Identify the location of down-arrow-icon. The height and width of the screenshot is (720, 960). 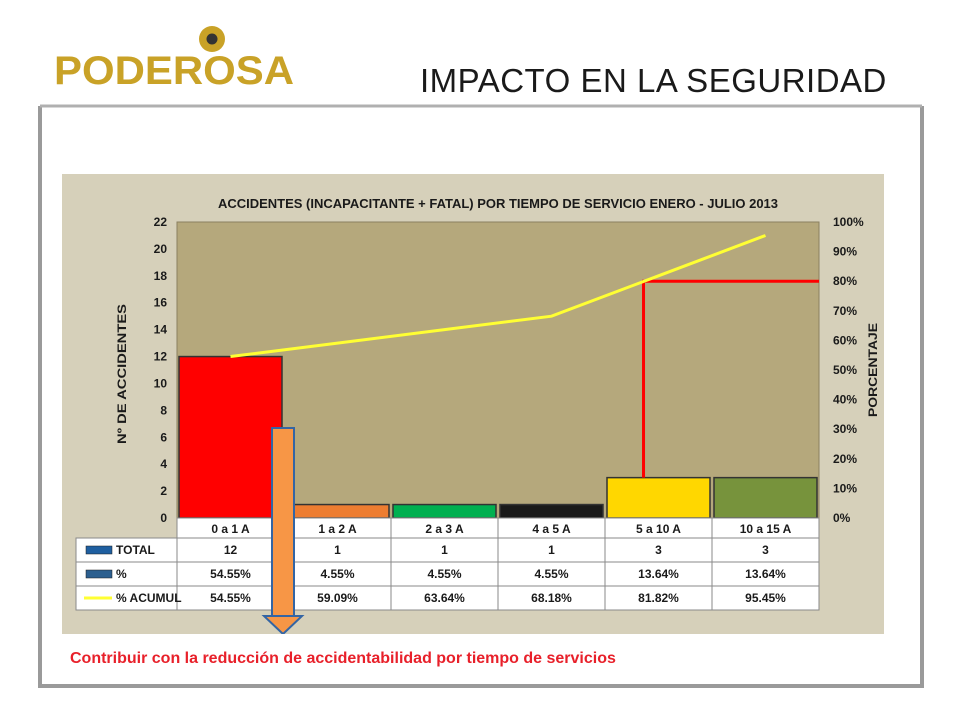
(283, 530).